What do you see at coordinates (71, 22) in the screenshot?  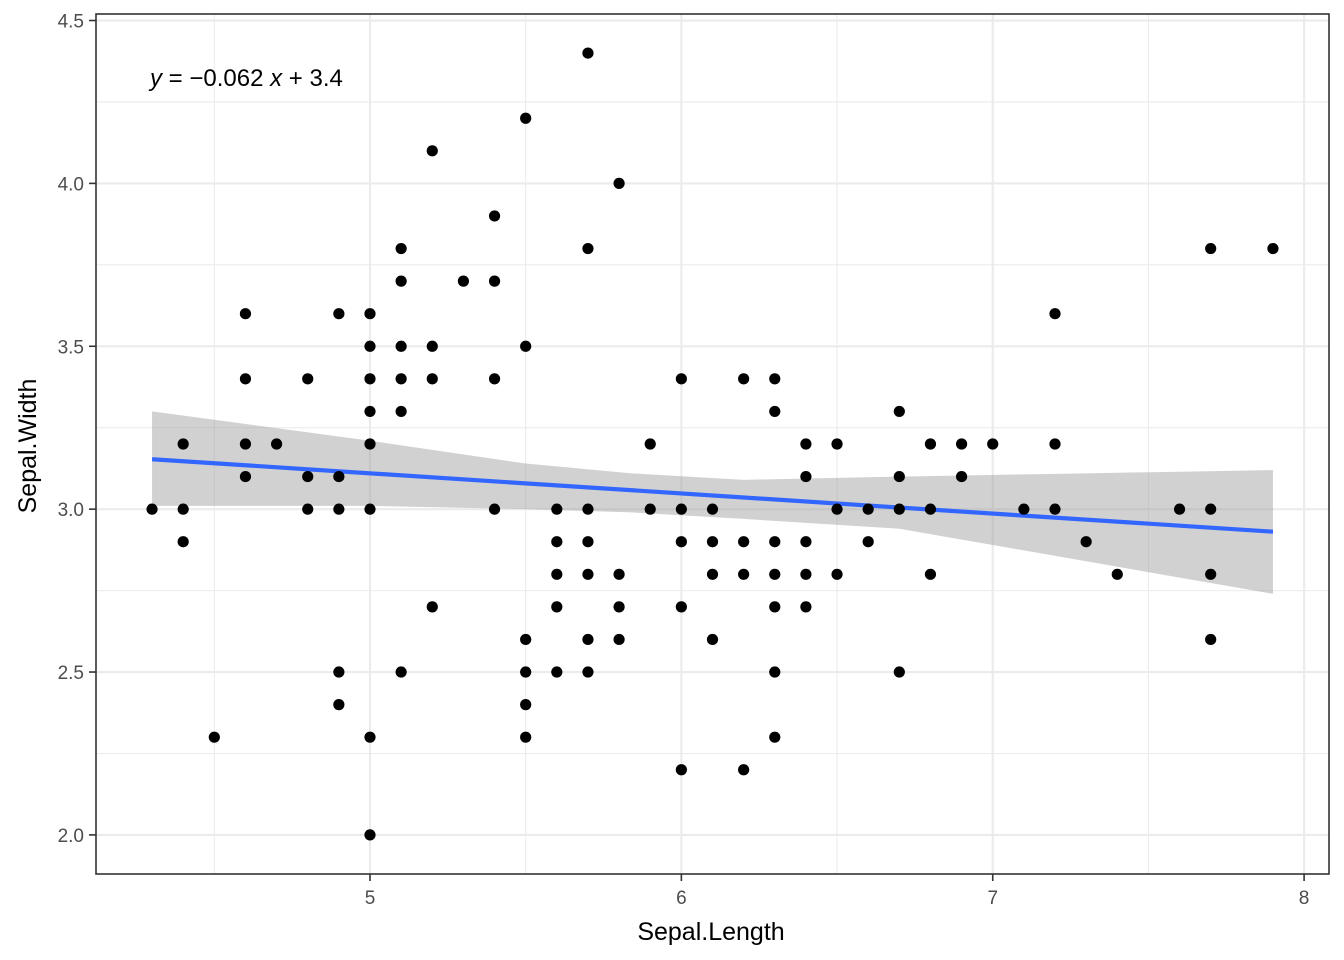 I see `y-tick-label: 4.5` at bounding box center [71, 22].